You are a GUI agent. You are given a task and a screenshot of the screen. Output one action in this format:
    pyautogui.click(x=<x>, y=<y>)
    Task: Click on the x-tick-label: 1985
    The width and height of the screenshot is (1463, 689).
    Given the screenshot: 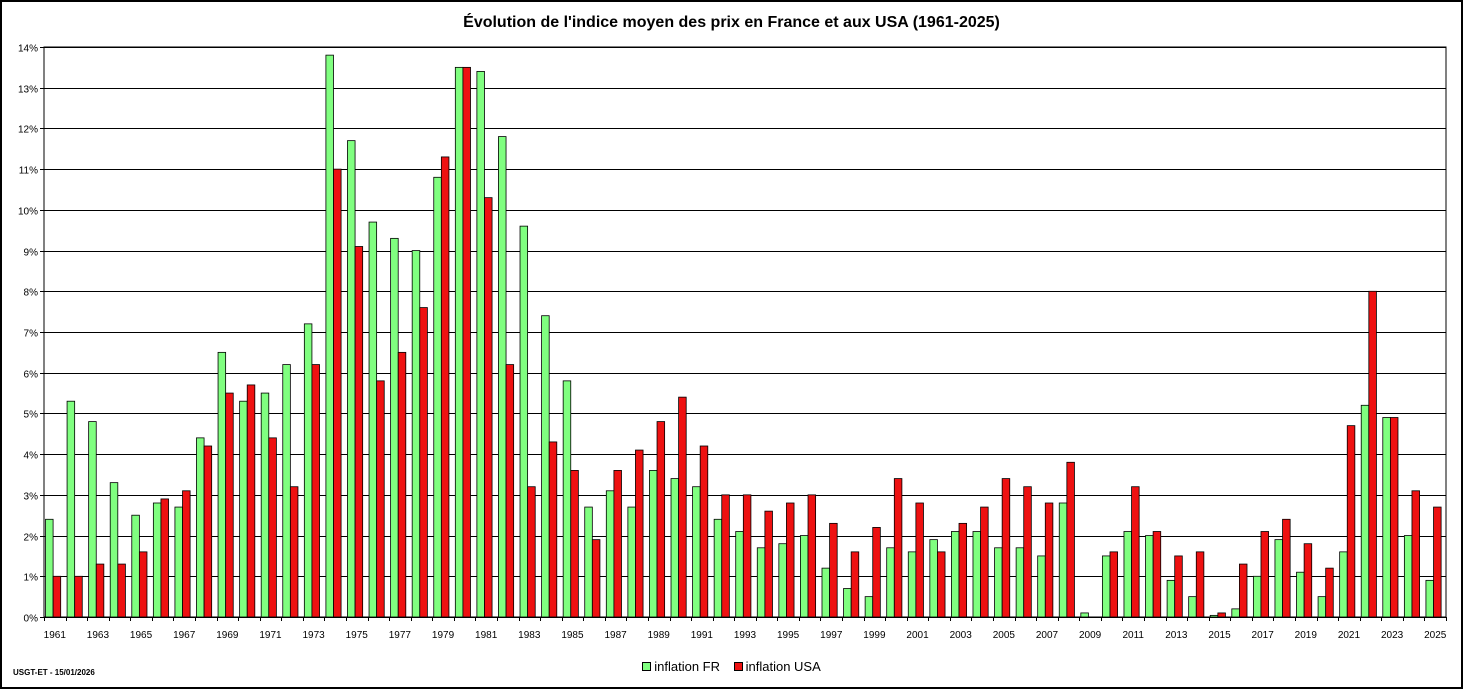 What is the action you would take?
    pyautogui.click(x=572, y=635)
    